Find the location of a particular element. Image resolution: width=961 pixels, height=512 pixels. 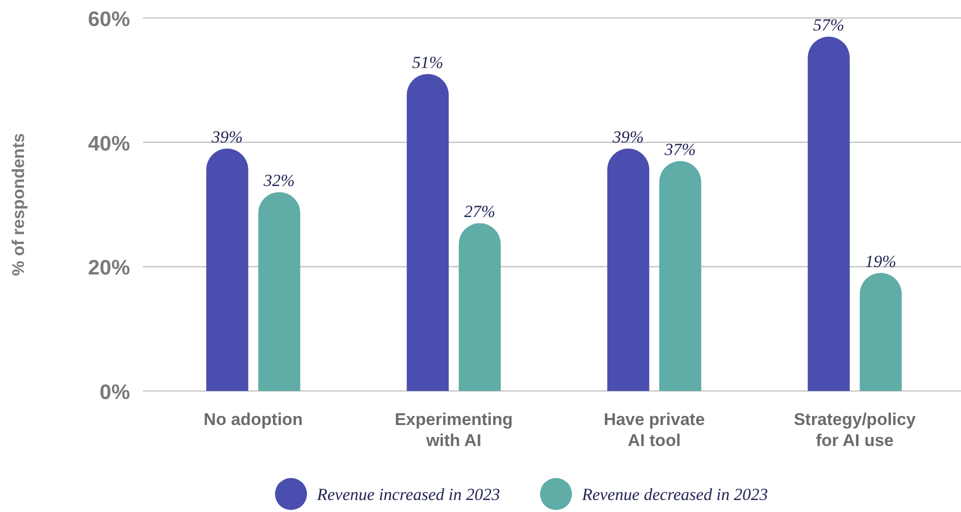

data-label: 51% is located at coordinates (428, 62).